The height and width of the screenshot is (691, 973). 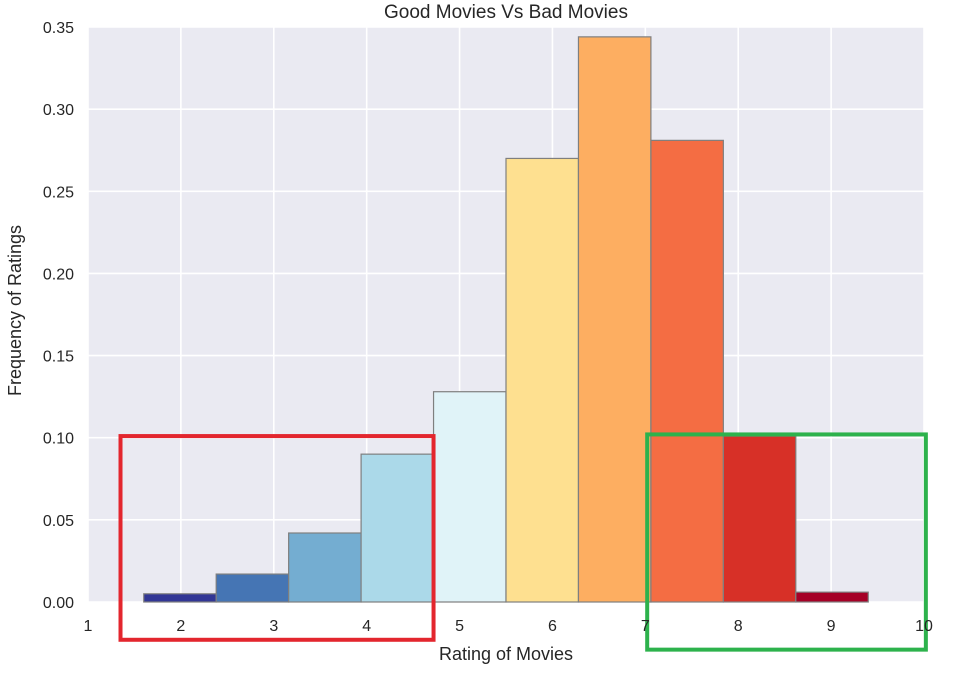 I want to click on y-axis-label: Frequency of Ratings, so click(x=15, y=310).